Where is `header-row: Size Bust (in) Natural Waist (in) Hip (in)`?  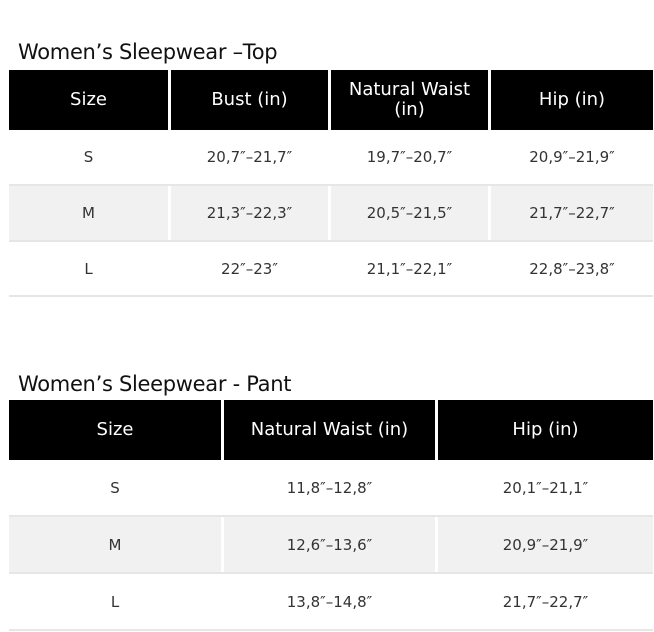 header-row: Size Bust (in) Natural Waist (in) Hip (in) is located at coordinates (331, 100).